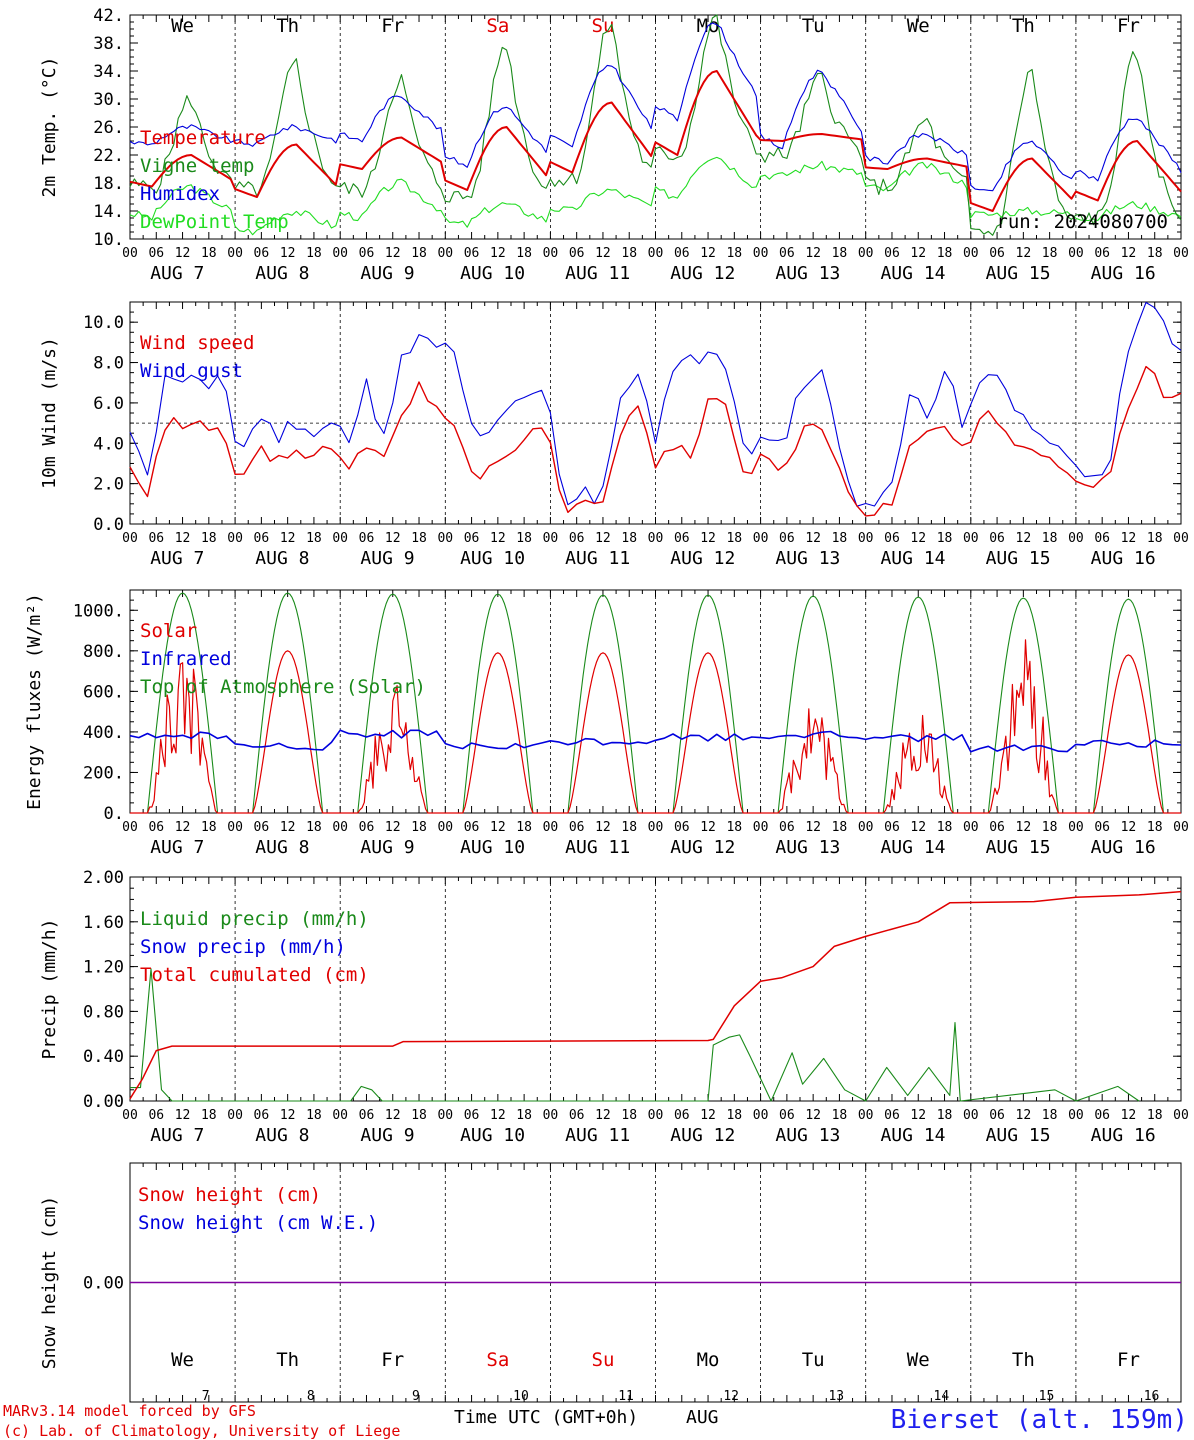 The height and width of the screenshot is (1440, 1194). Describe the element at coordinates (731, 1396) in the screenshot. I see `day-number-label: 12` at that location.